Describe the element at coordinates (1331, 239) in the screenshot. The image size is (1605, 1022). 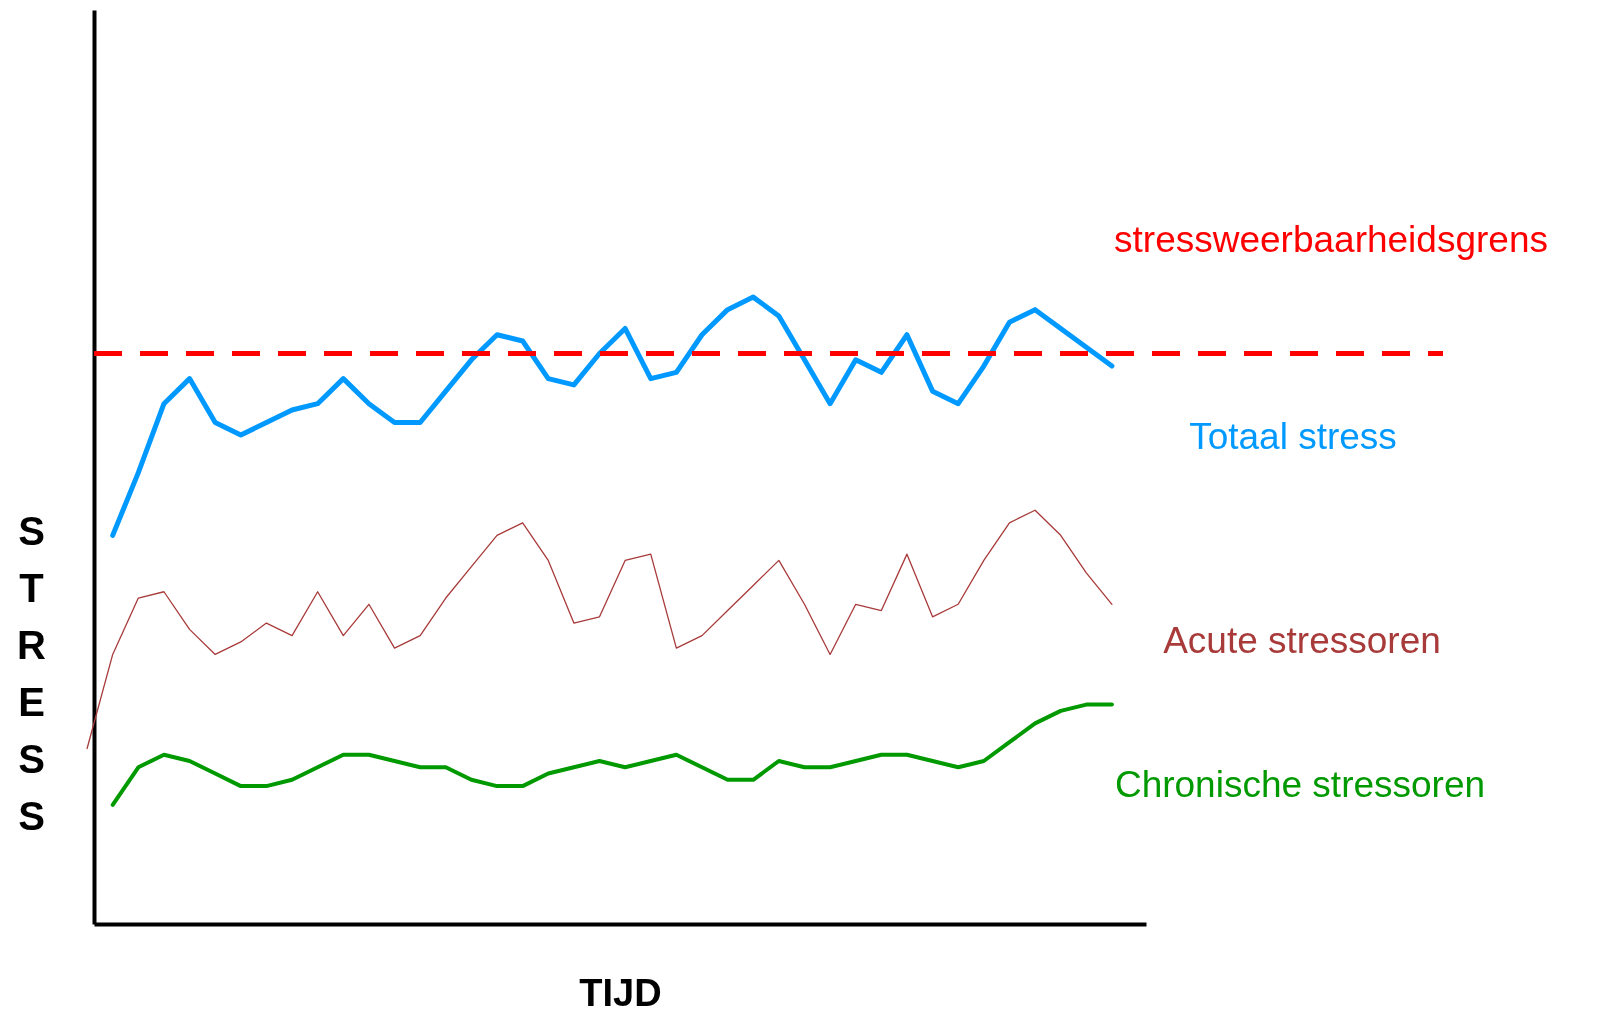
I see `ref-line-label: stressweerbaarheidsgrens` at that location.